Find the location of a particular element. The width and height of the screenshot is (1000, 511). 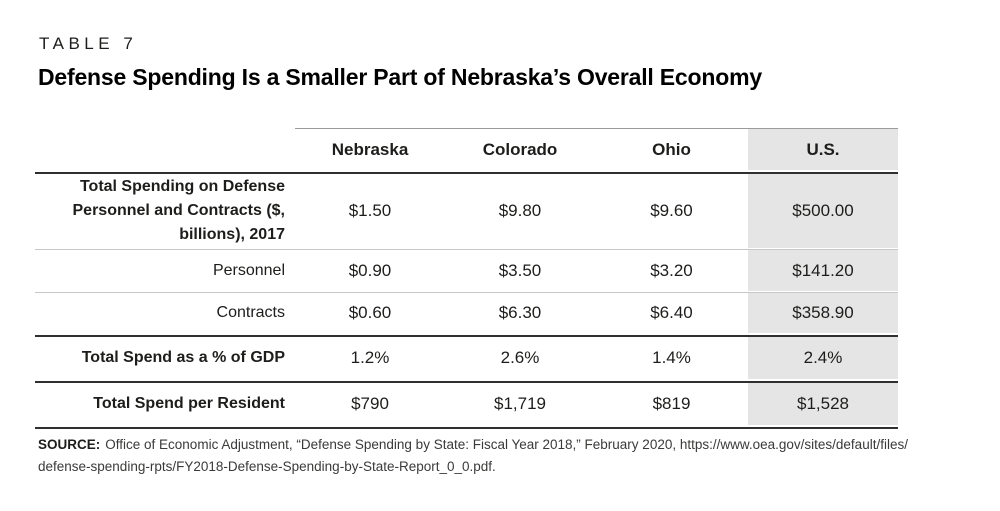

table-number-kicker: TABLE 7 is located at coordinates (88, 43).